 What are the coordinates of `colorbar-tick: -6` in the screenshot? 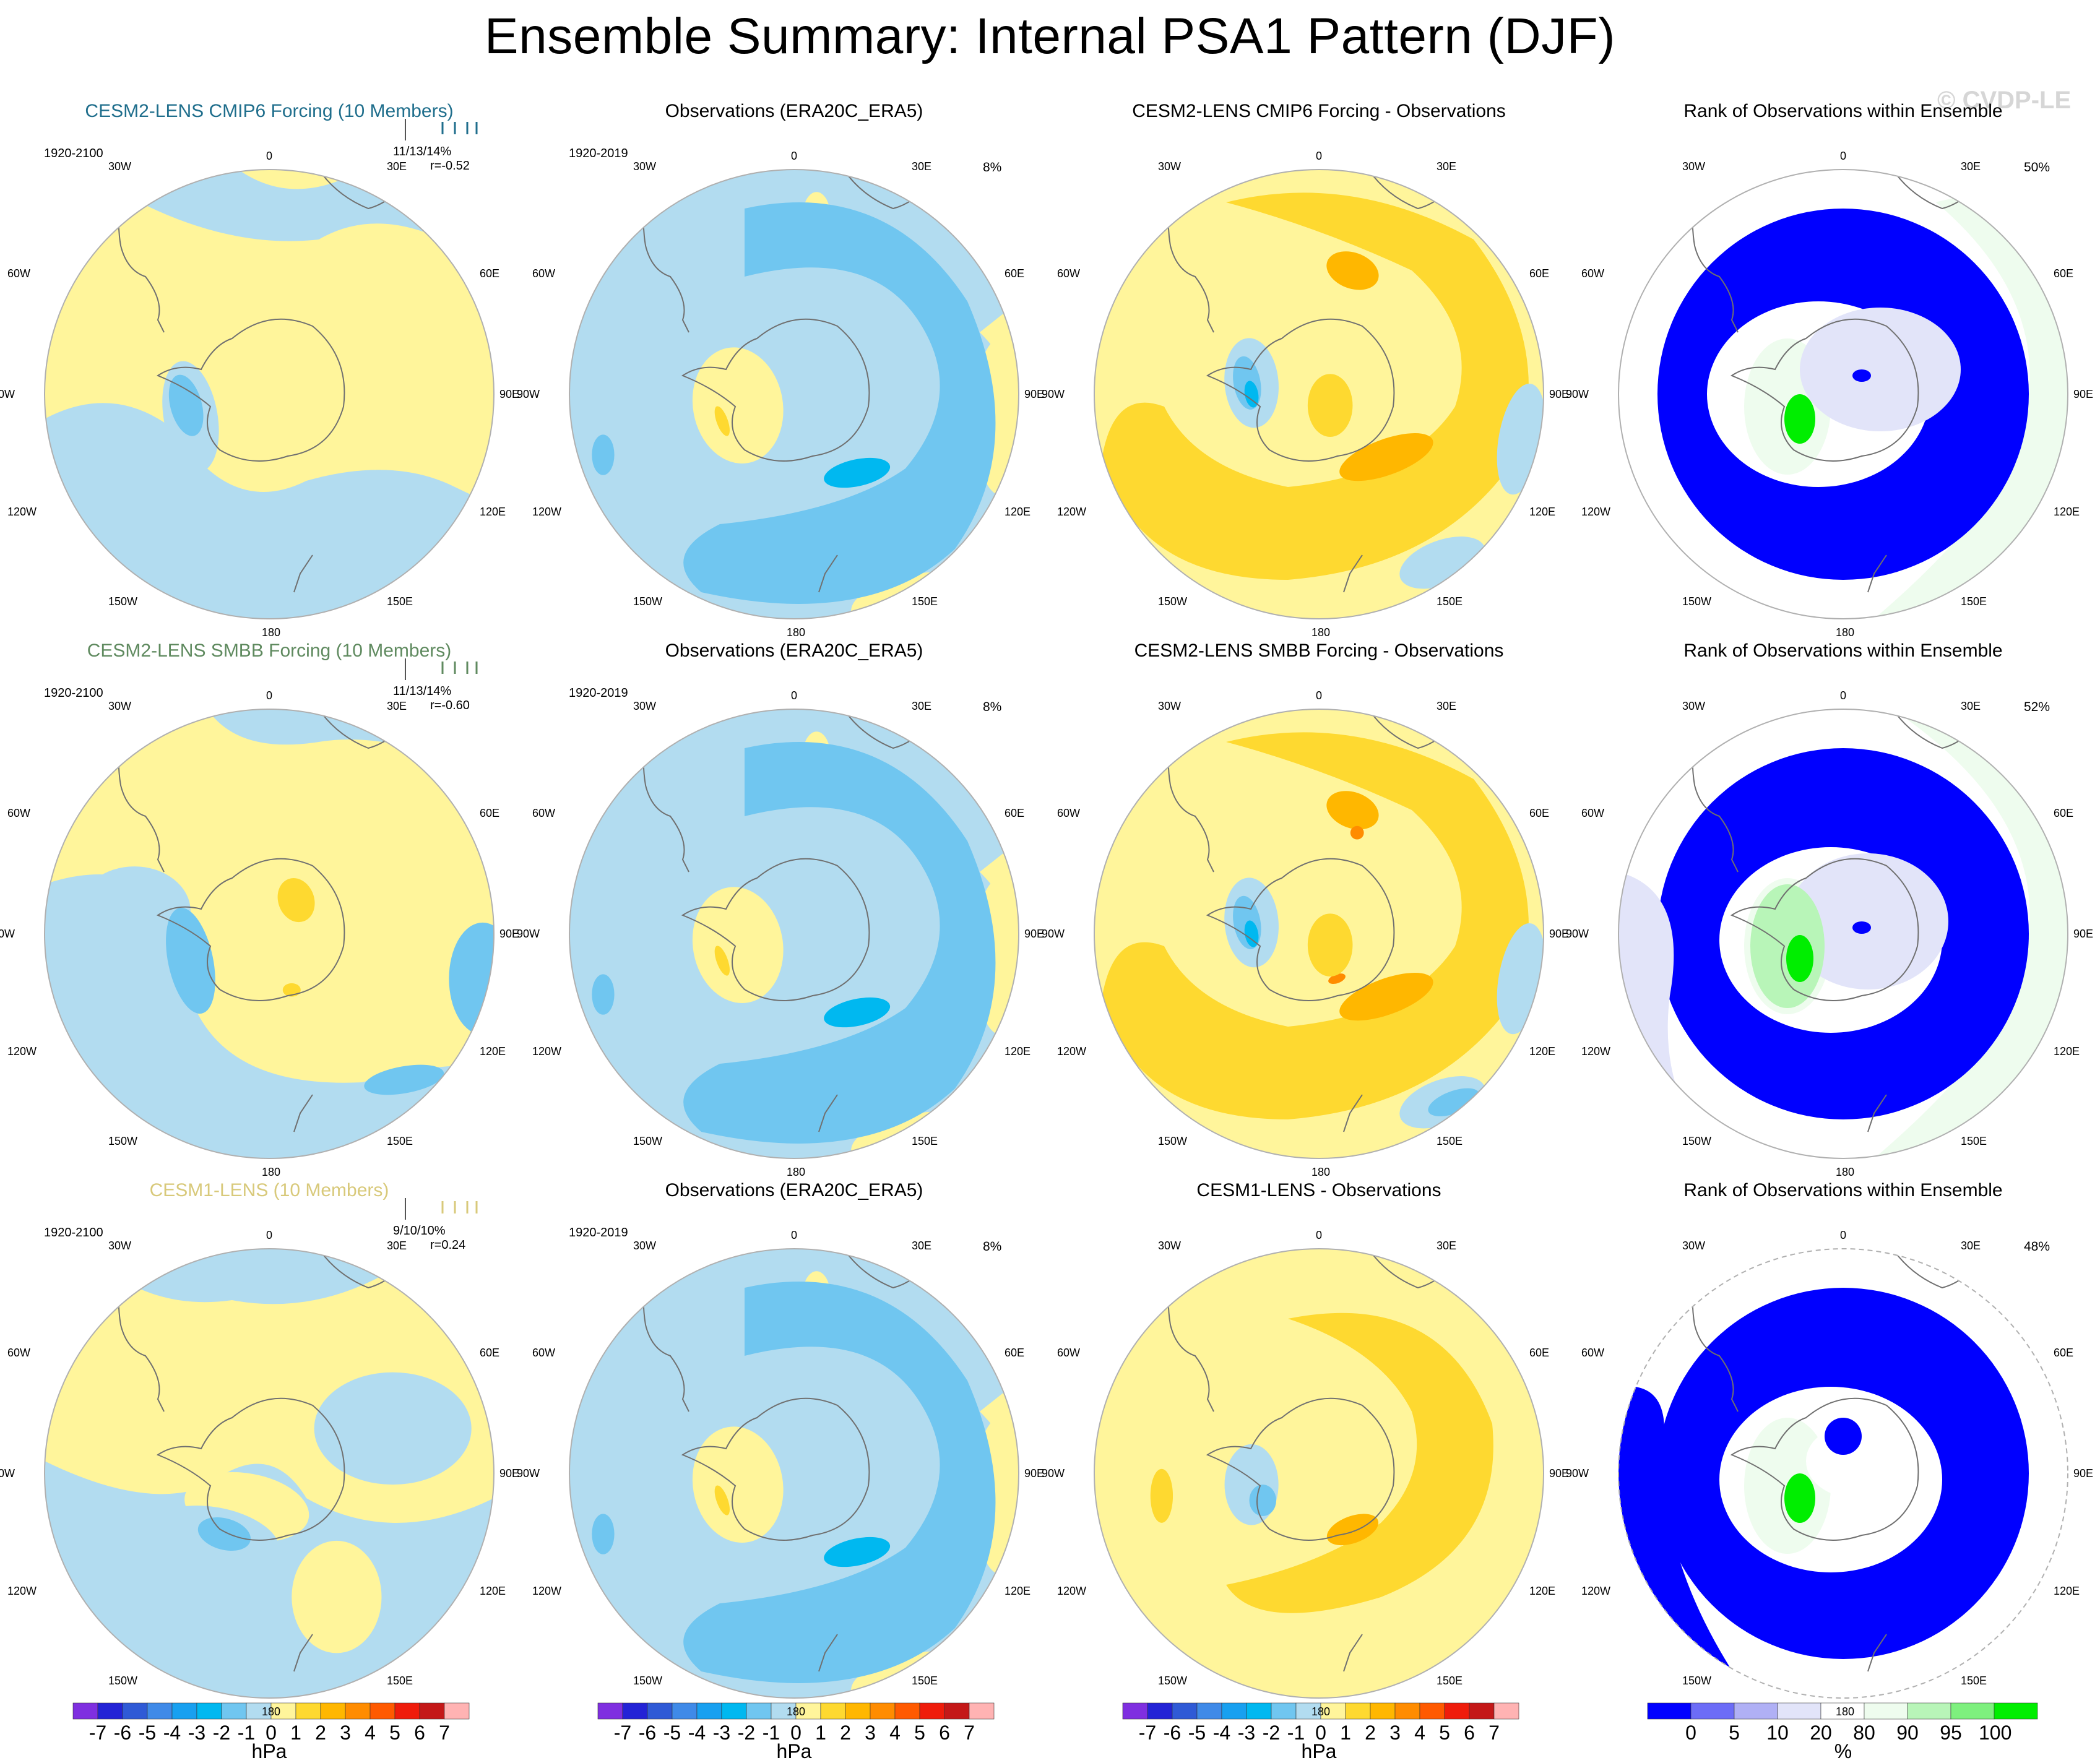 It's located at (1172, 1733).